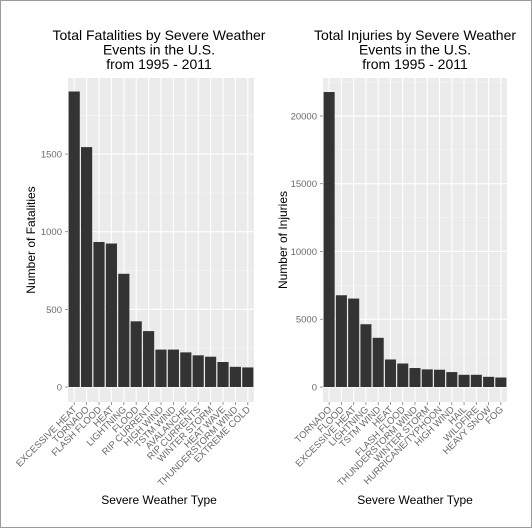 The height and width of the screenshot is (529, 532). Describe the element at coordinates (283, 240) in the screenshot. I see `injuries-ylabel: Number of Injuries` at that location.